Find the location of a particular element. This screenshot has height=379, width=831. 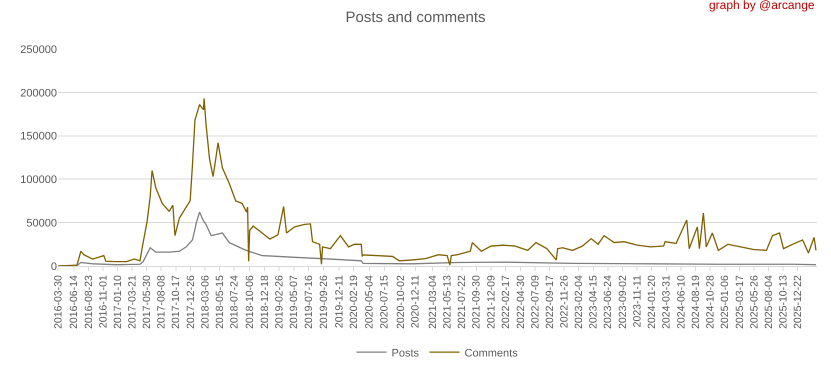

x-tick-label: 2021-09-30 is located at coordinates (476, 302).